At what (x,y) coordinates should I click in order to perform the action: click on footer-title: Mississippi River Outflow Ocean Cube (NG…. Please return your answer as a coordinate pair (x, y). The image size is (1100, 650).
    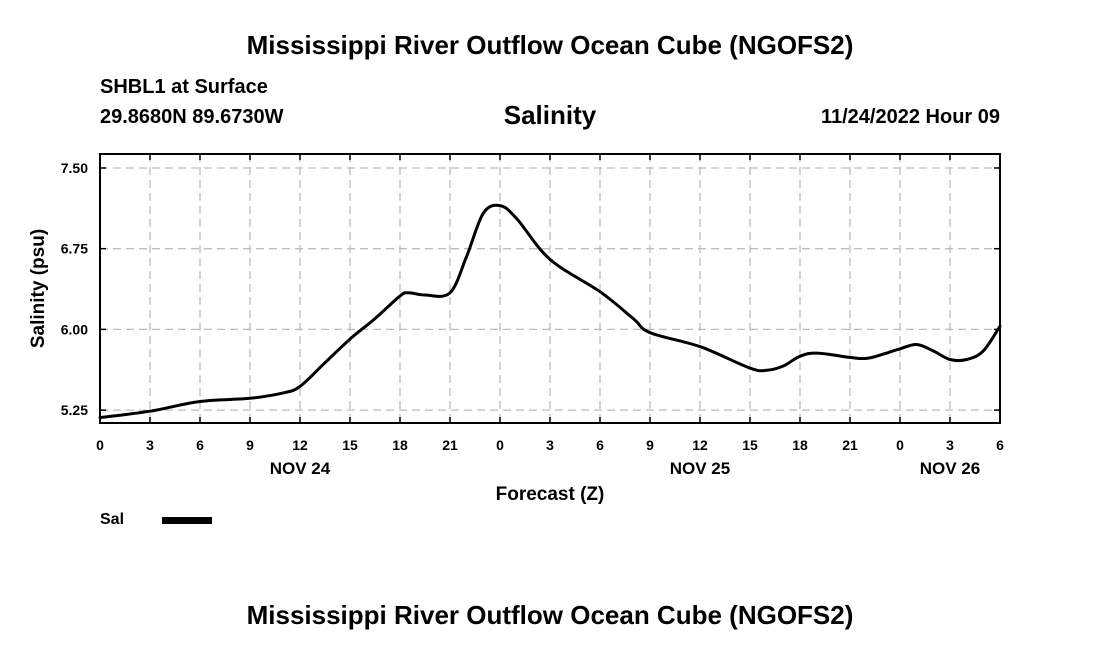
    Looking at the image, I should click on (550, 615).